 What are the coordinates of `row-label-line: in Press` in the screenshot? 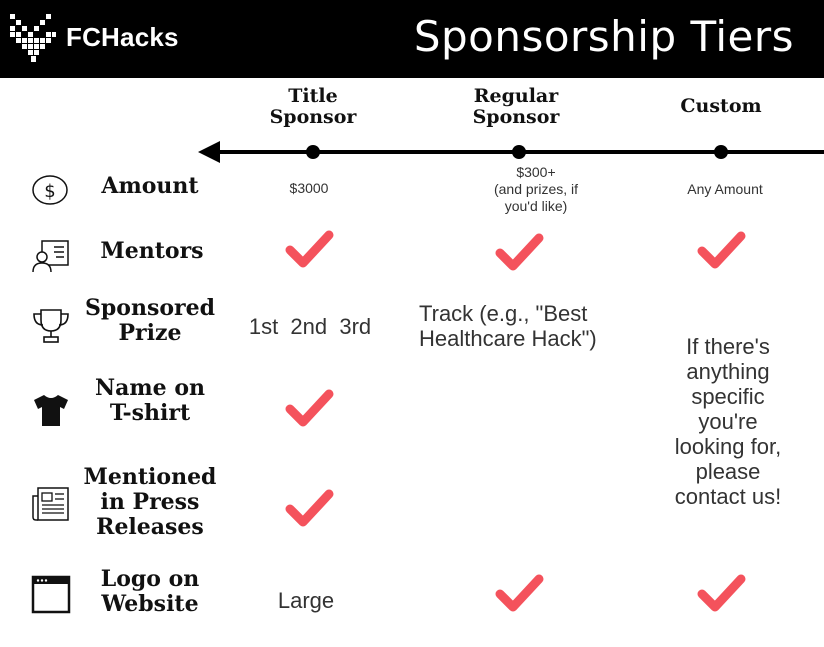 It's located at (150, 502).